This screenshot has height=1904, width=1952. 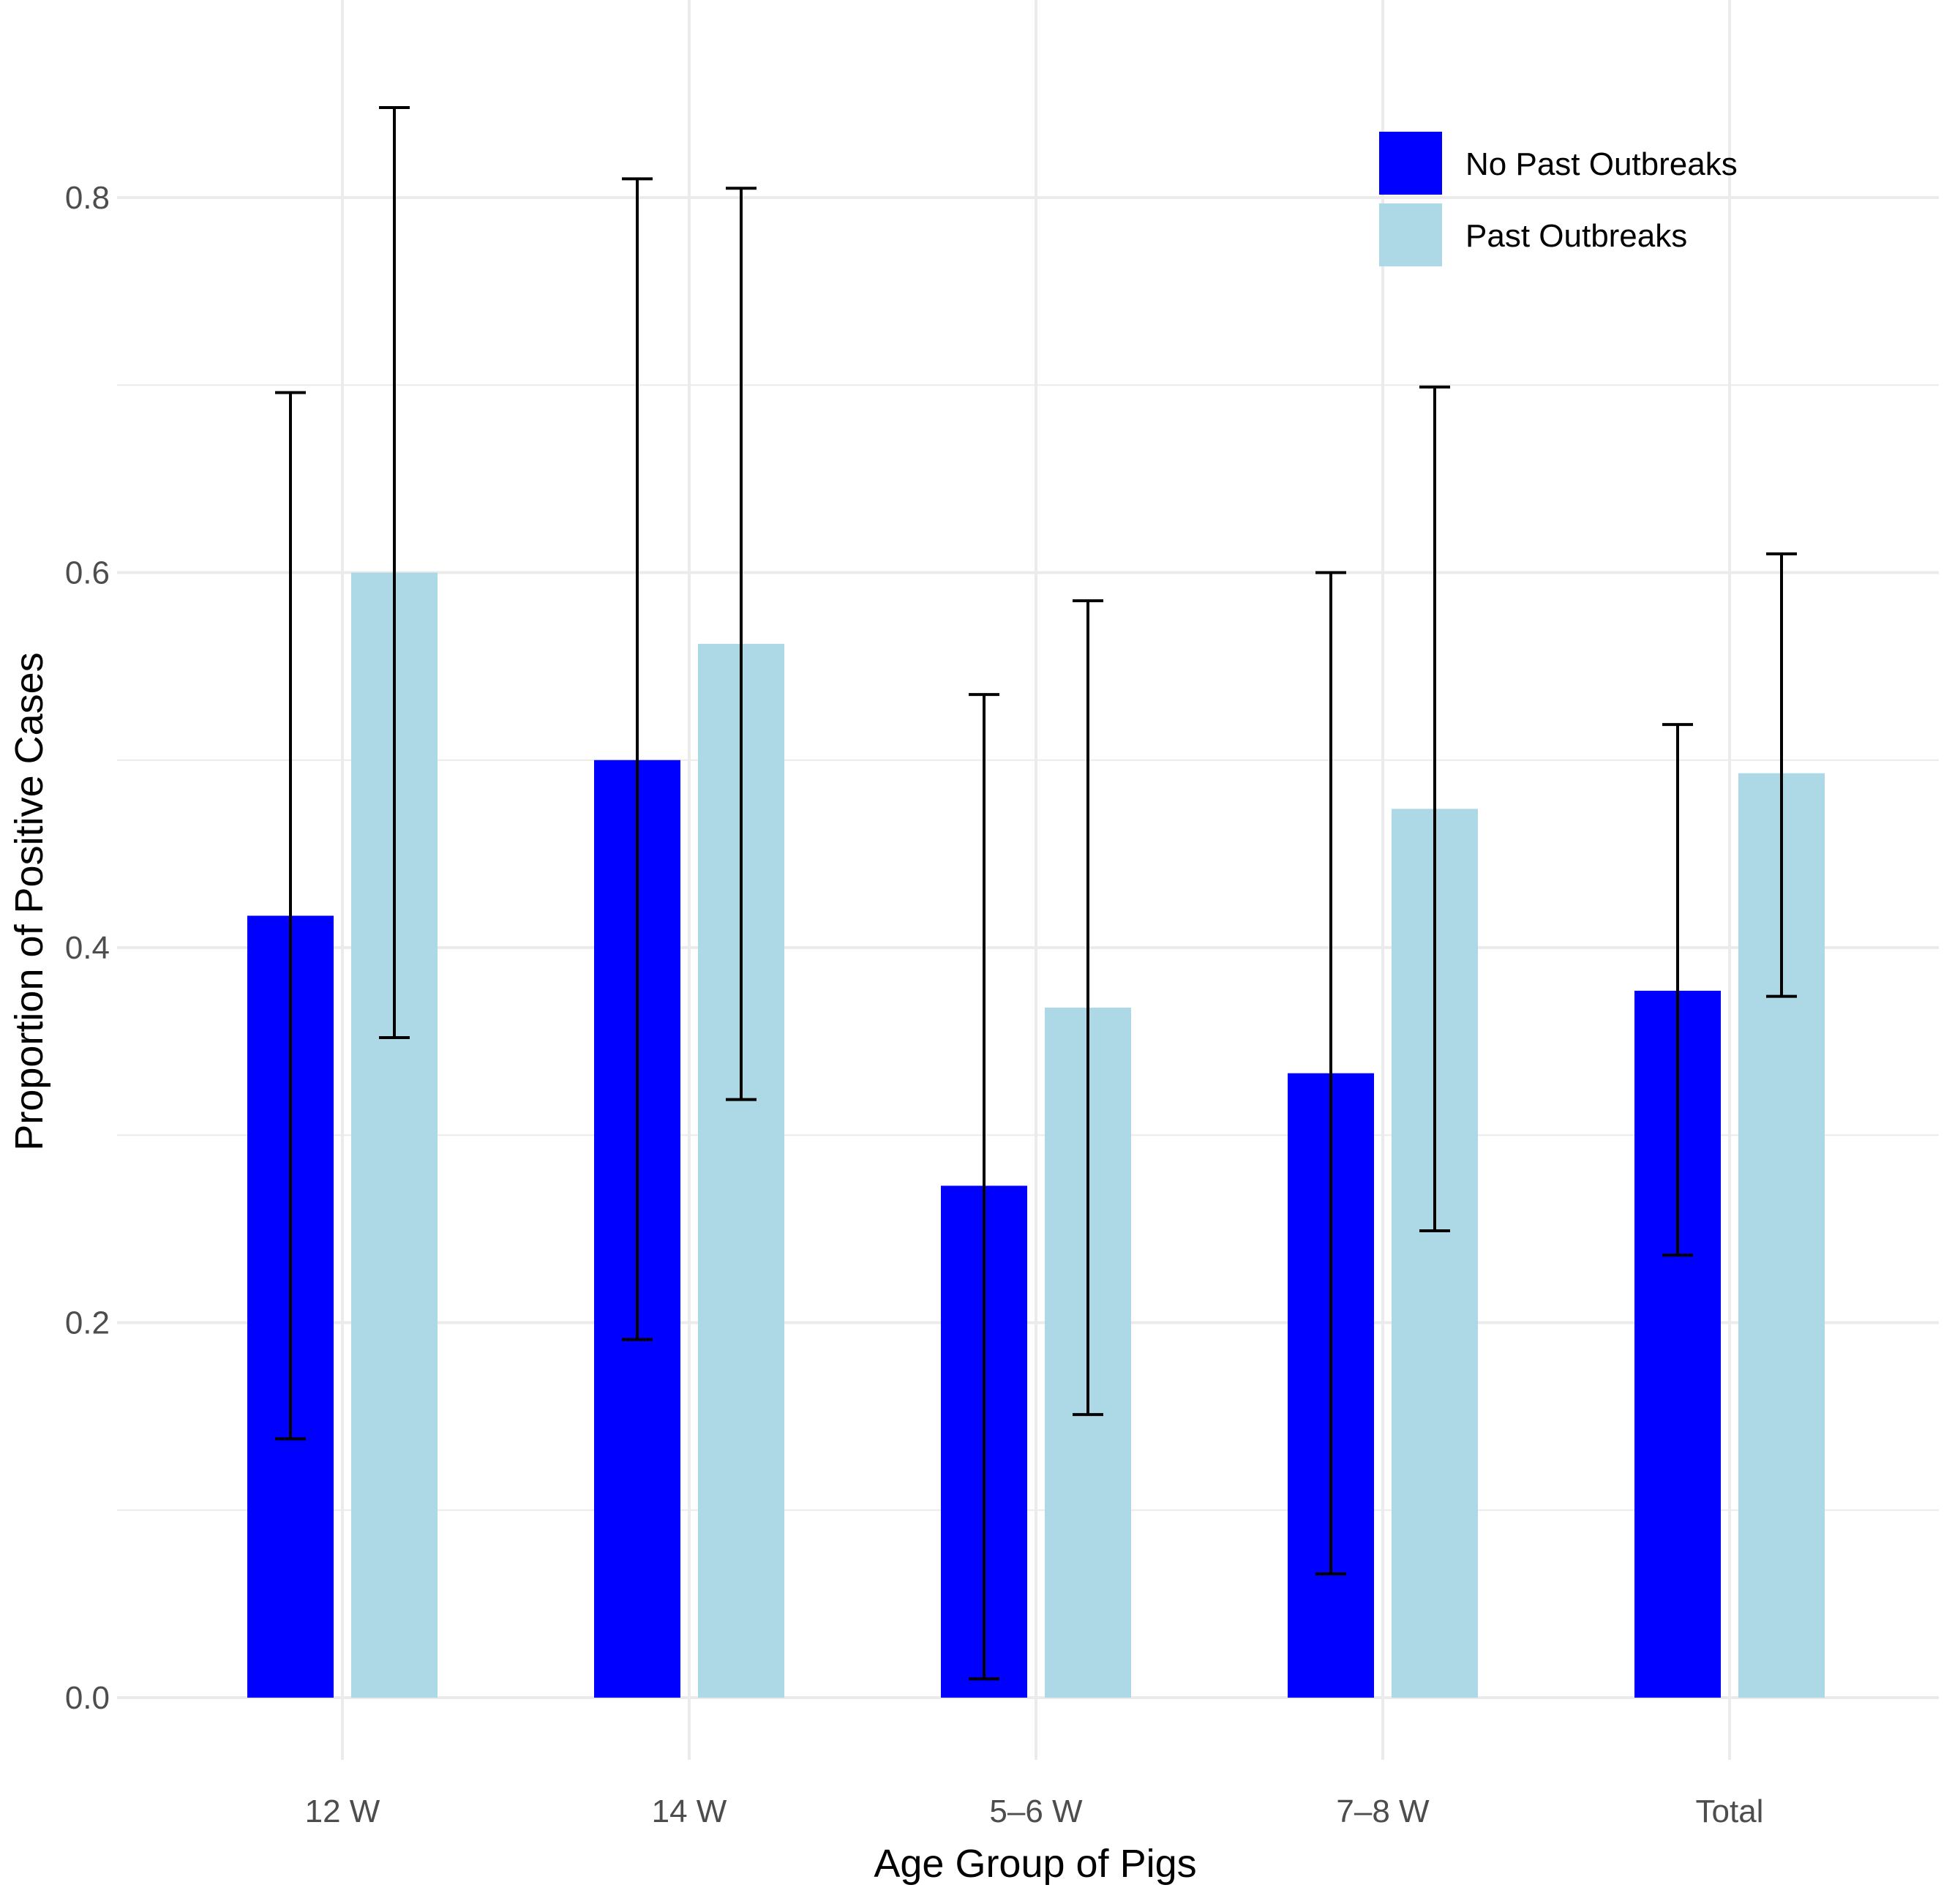 I want to click on y-tick-label: 0.2, so click(x=88, y=1323).